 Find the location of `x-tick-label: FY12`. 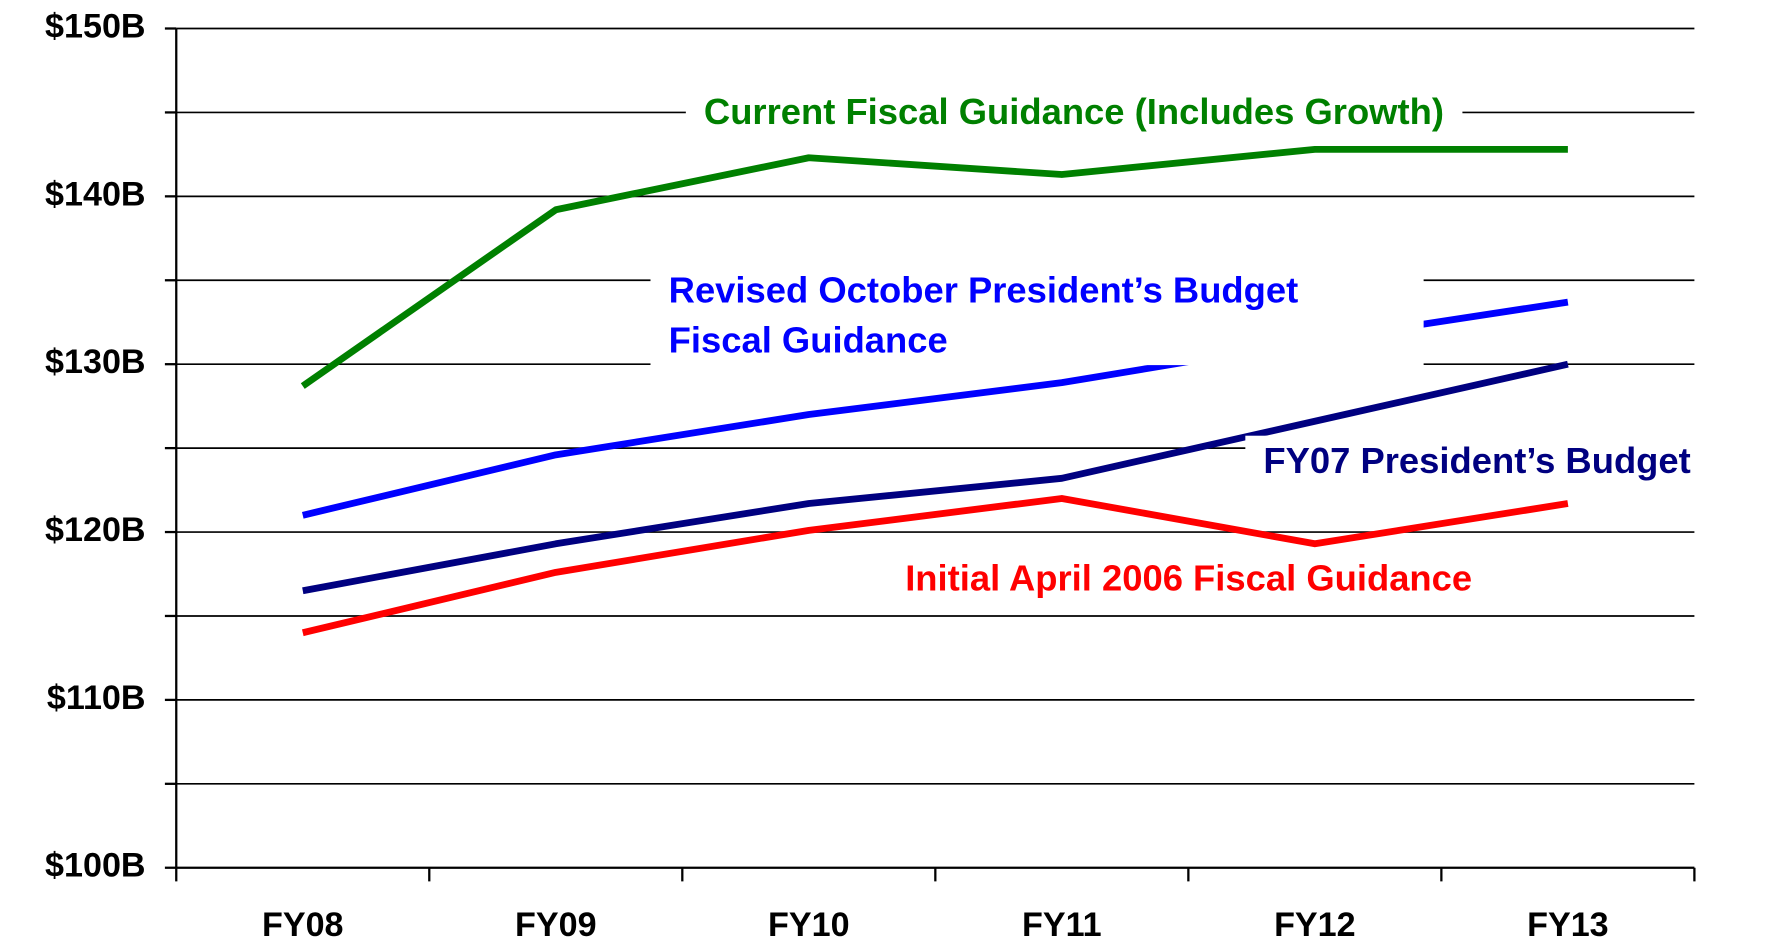

x-tick-label: FY12 is located at coordinates (1315, 925).